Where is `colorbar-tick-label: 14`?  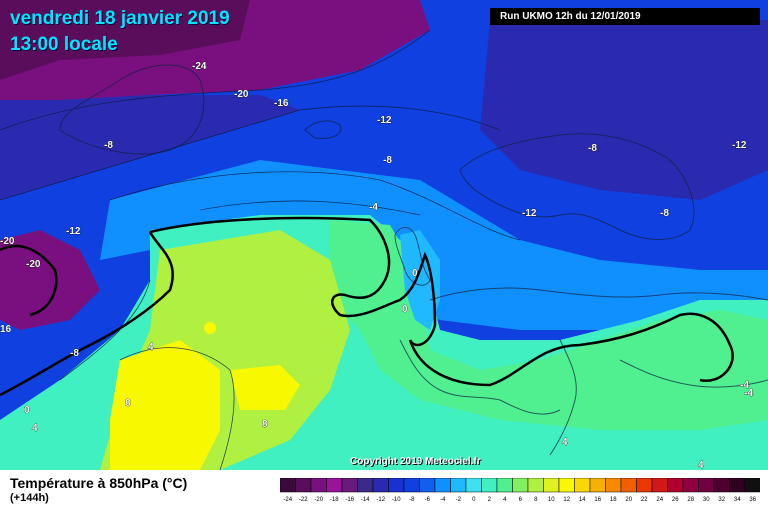 colorbar-tick-label: 14 is located at coordinates (582, 500).